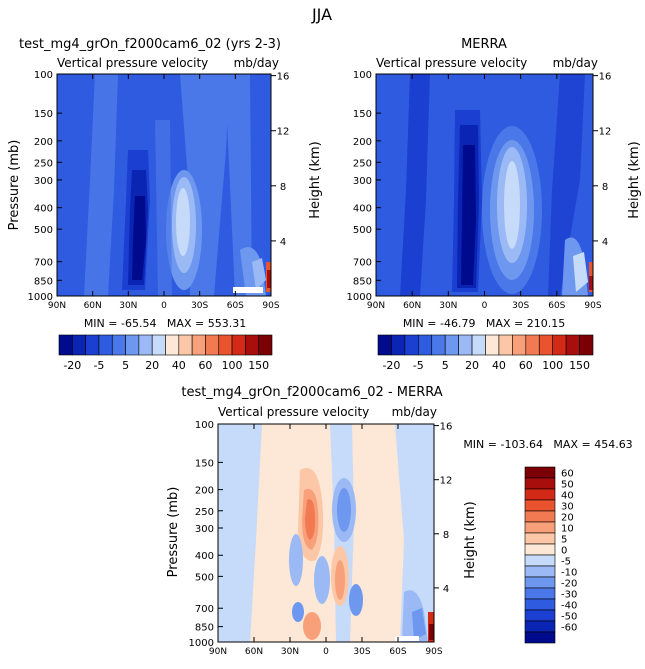 The height and width of the screenshot is (669, 645). What do you see at coordinates (564, 551) in the screenshot?
I see `colorbar-label: 0` at bounding box center [564, 551].